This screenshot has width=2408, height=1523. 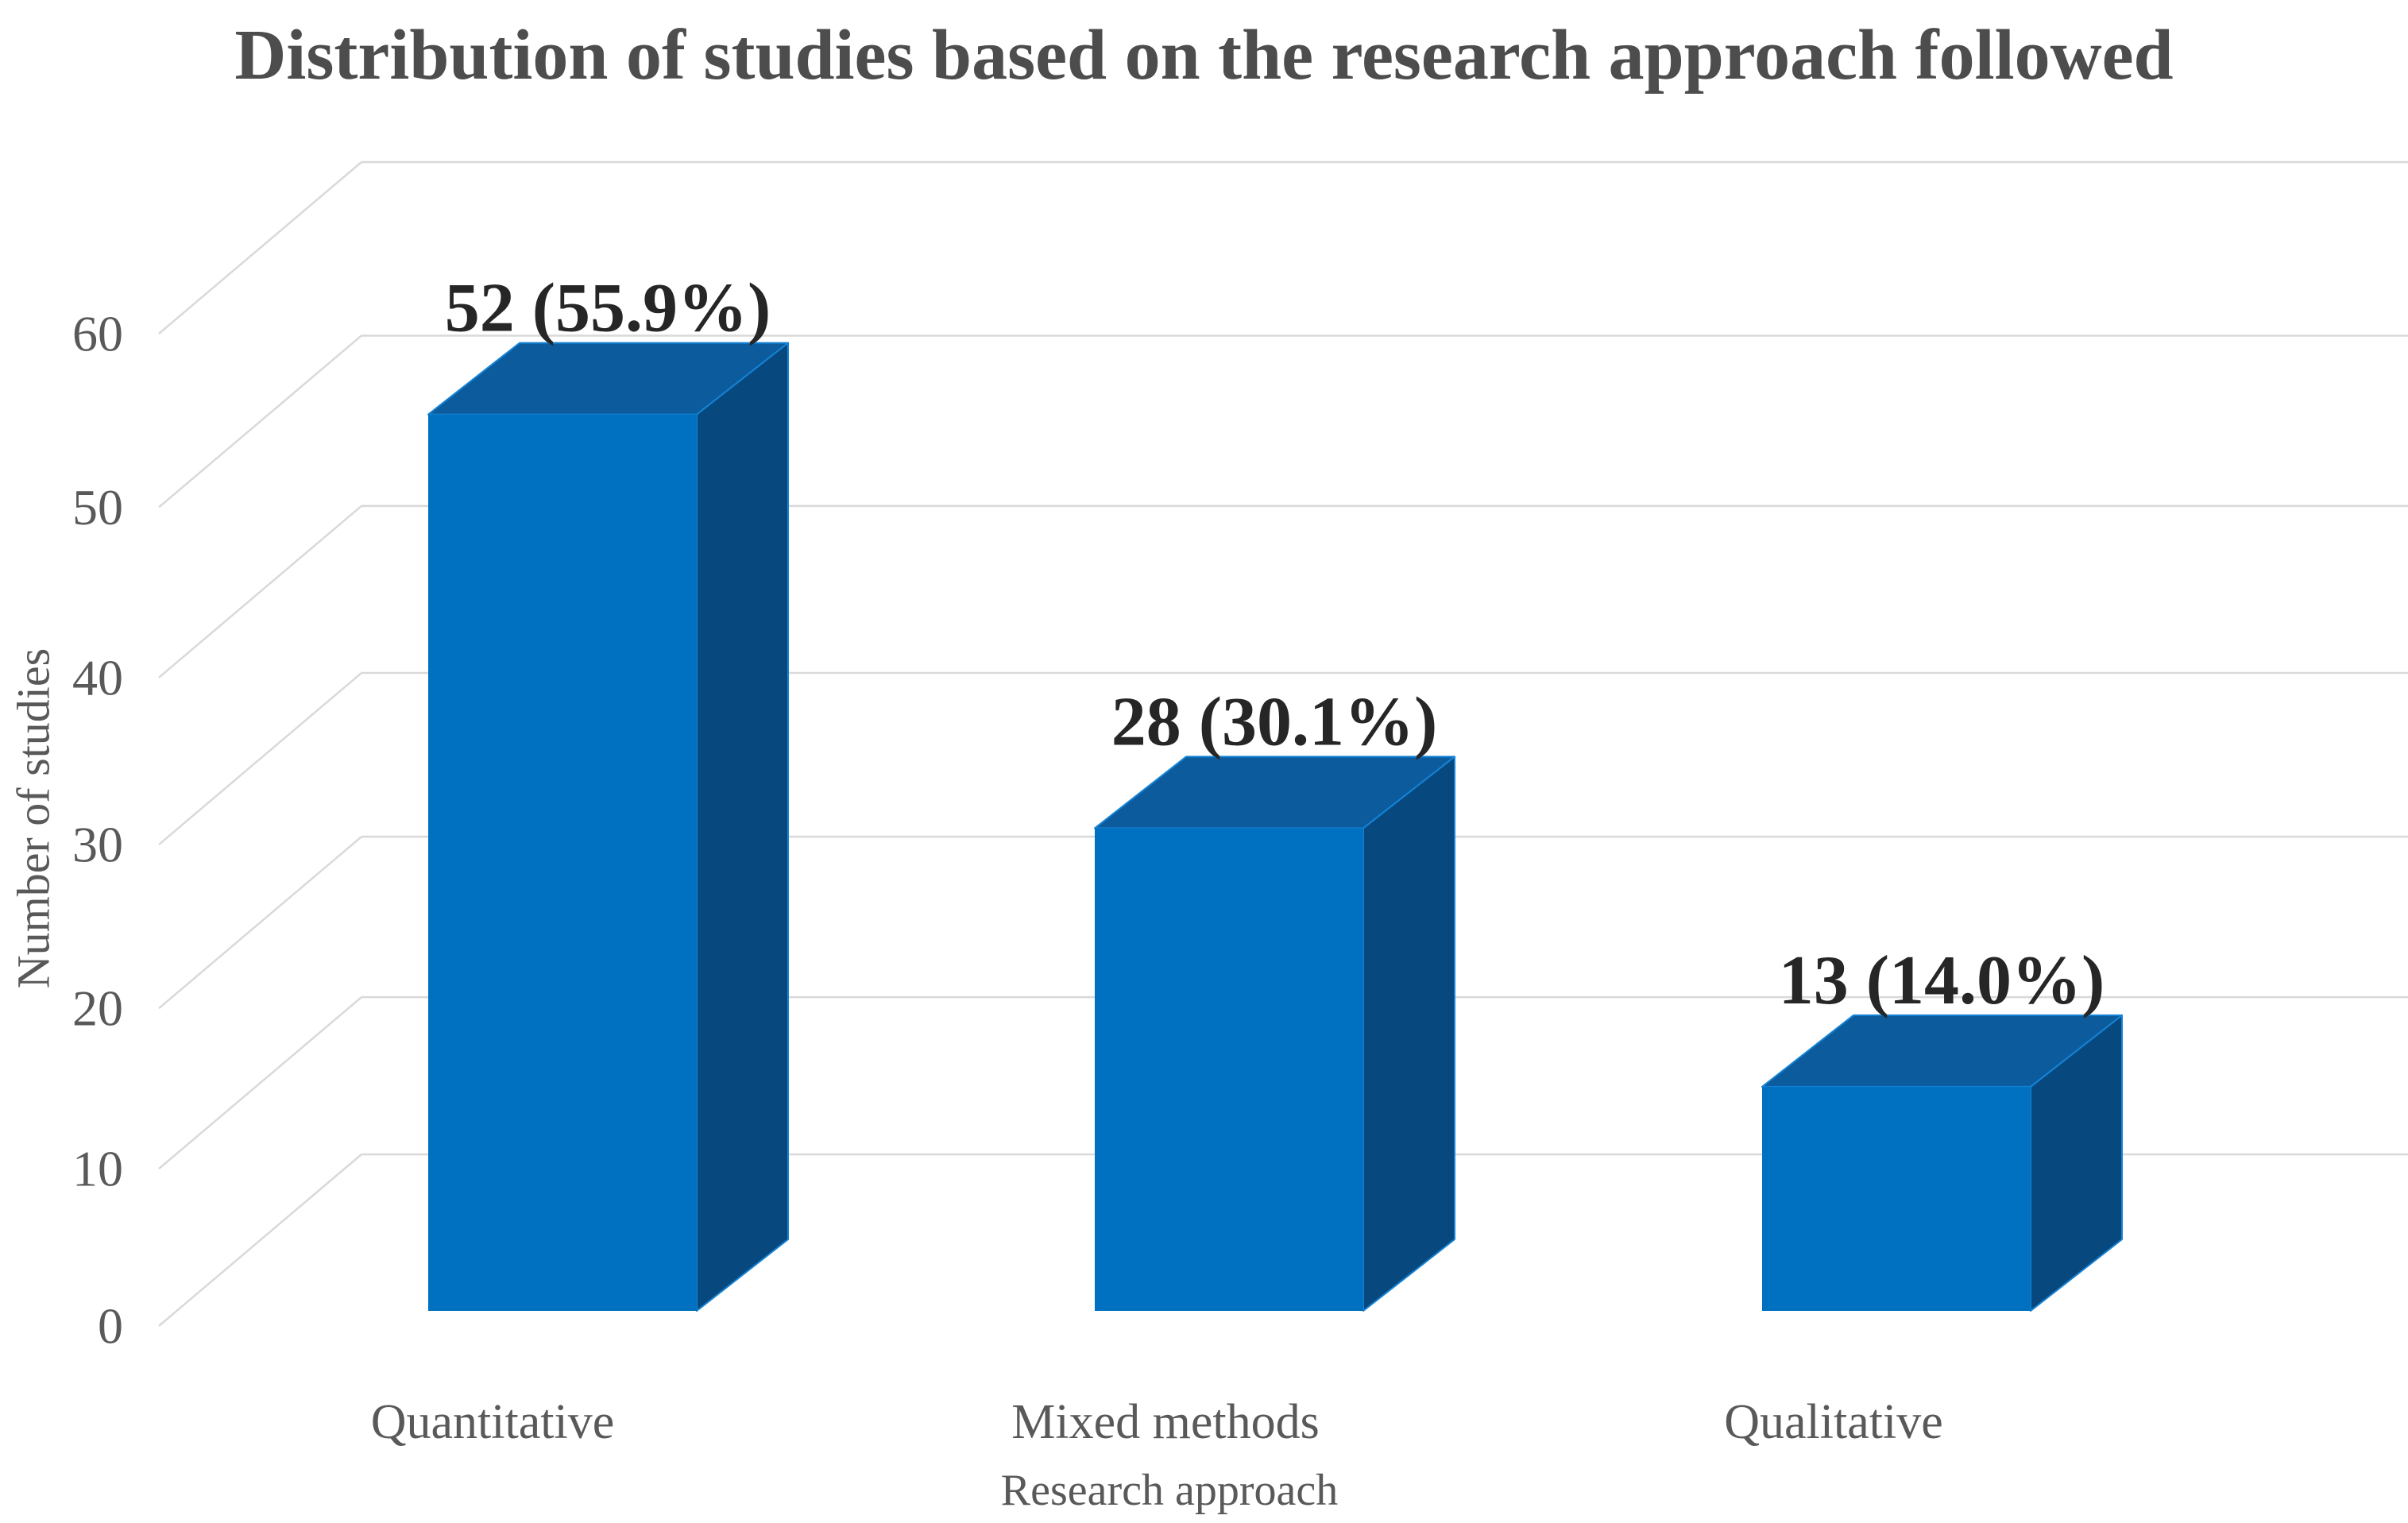 What do you see at coordinates (97, 334) in the screenshot?
I see `y-tick-label-60: 60` at bounding box center [97, 334].